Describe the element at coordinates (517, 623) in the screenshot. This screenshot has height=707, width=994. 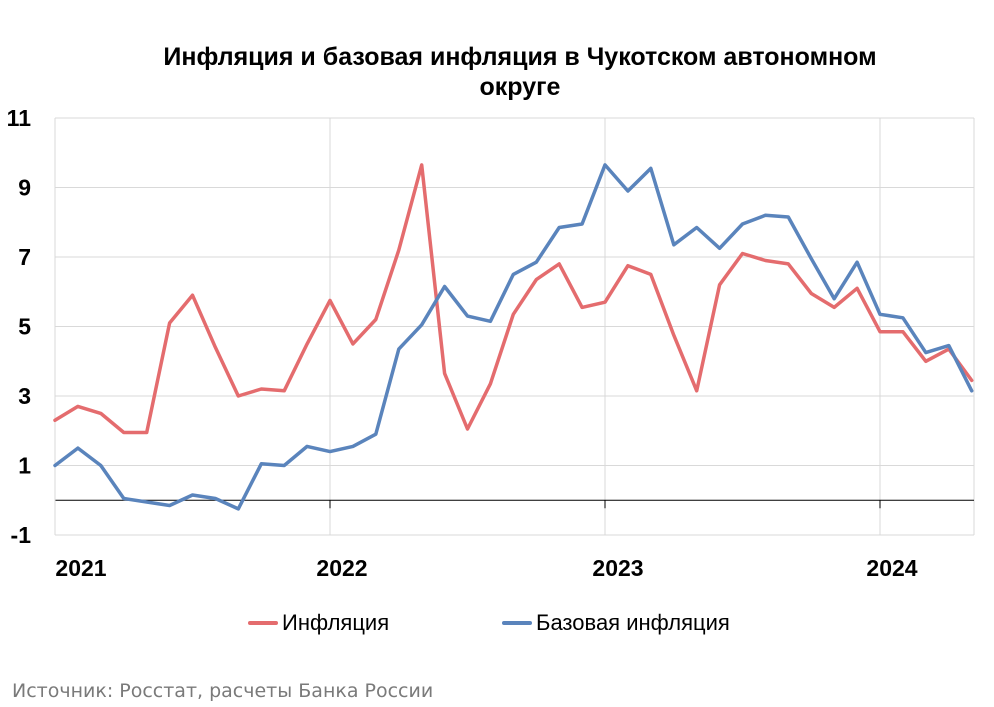
I see `legend-swatch-core` at that location.